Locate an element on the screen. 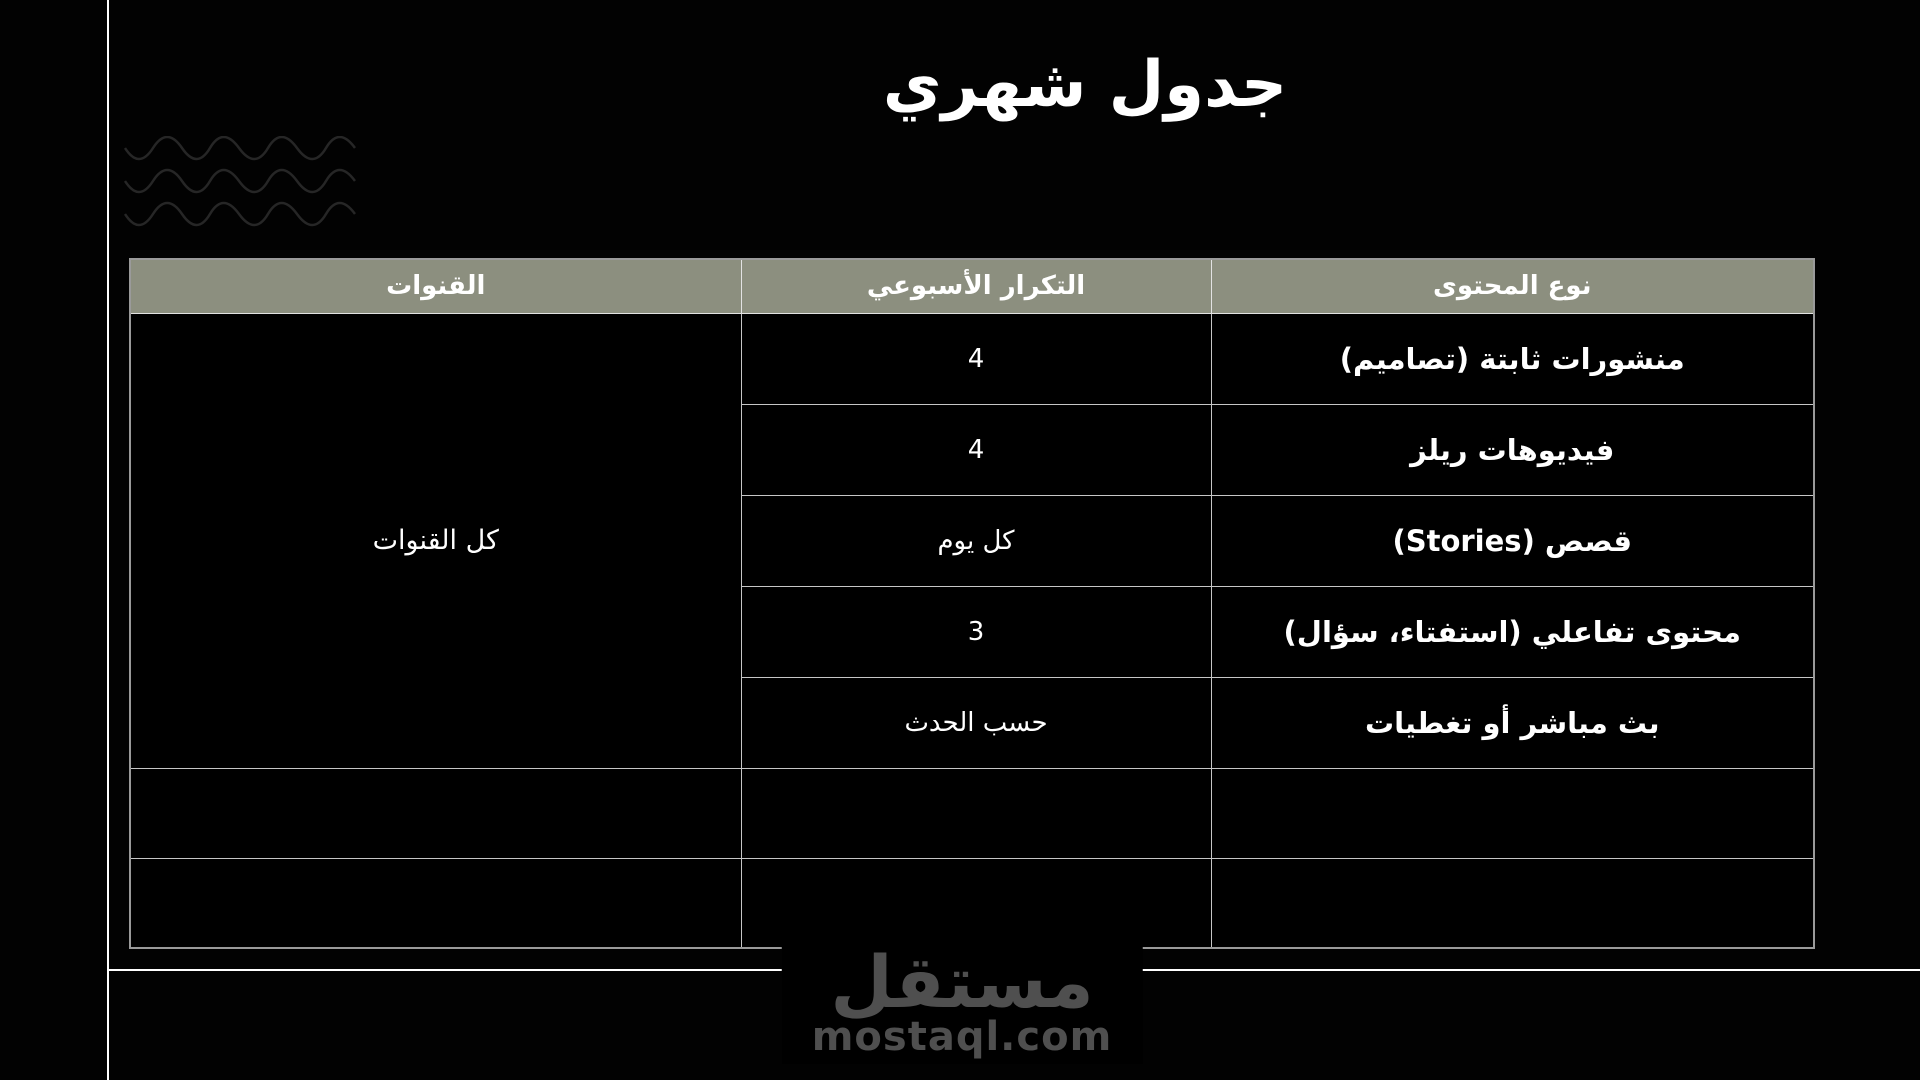  cell-content-type: بث مباشر أو تغطيات is located at coordinates (1512, 722).